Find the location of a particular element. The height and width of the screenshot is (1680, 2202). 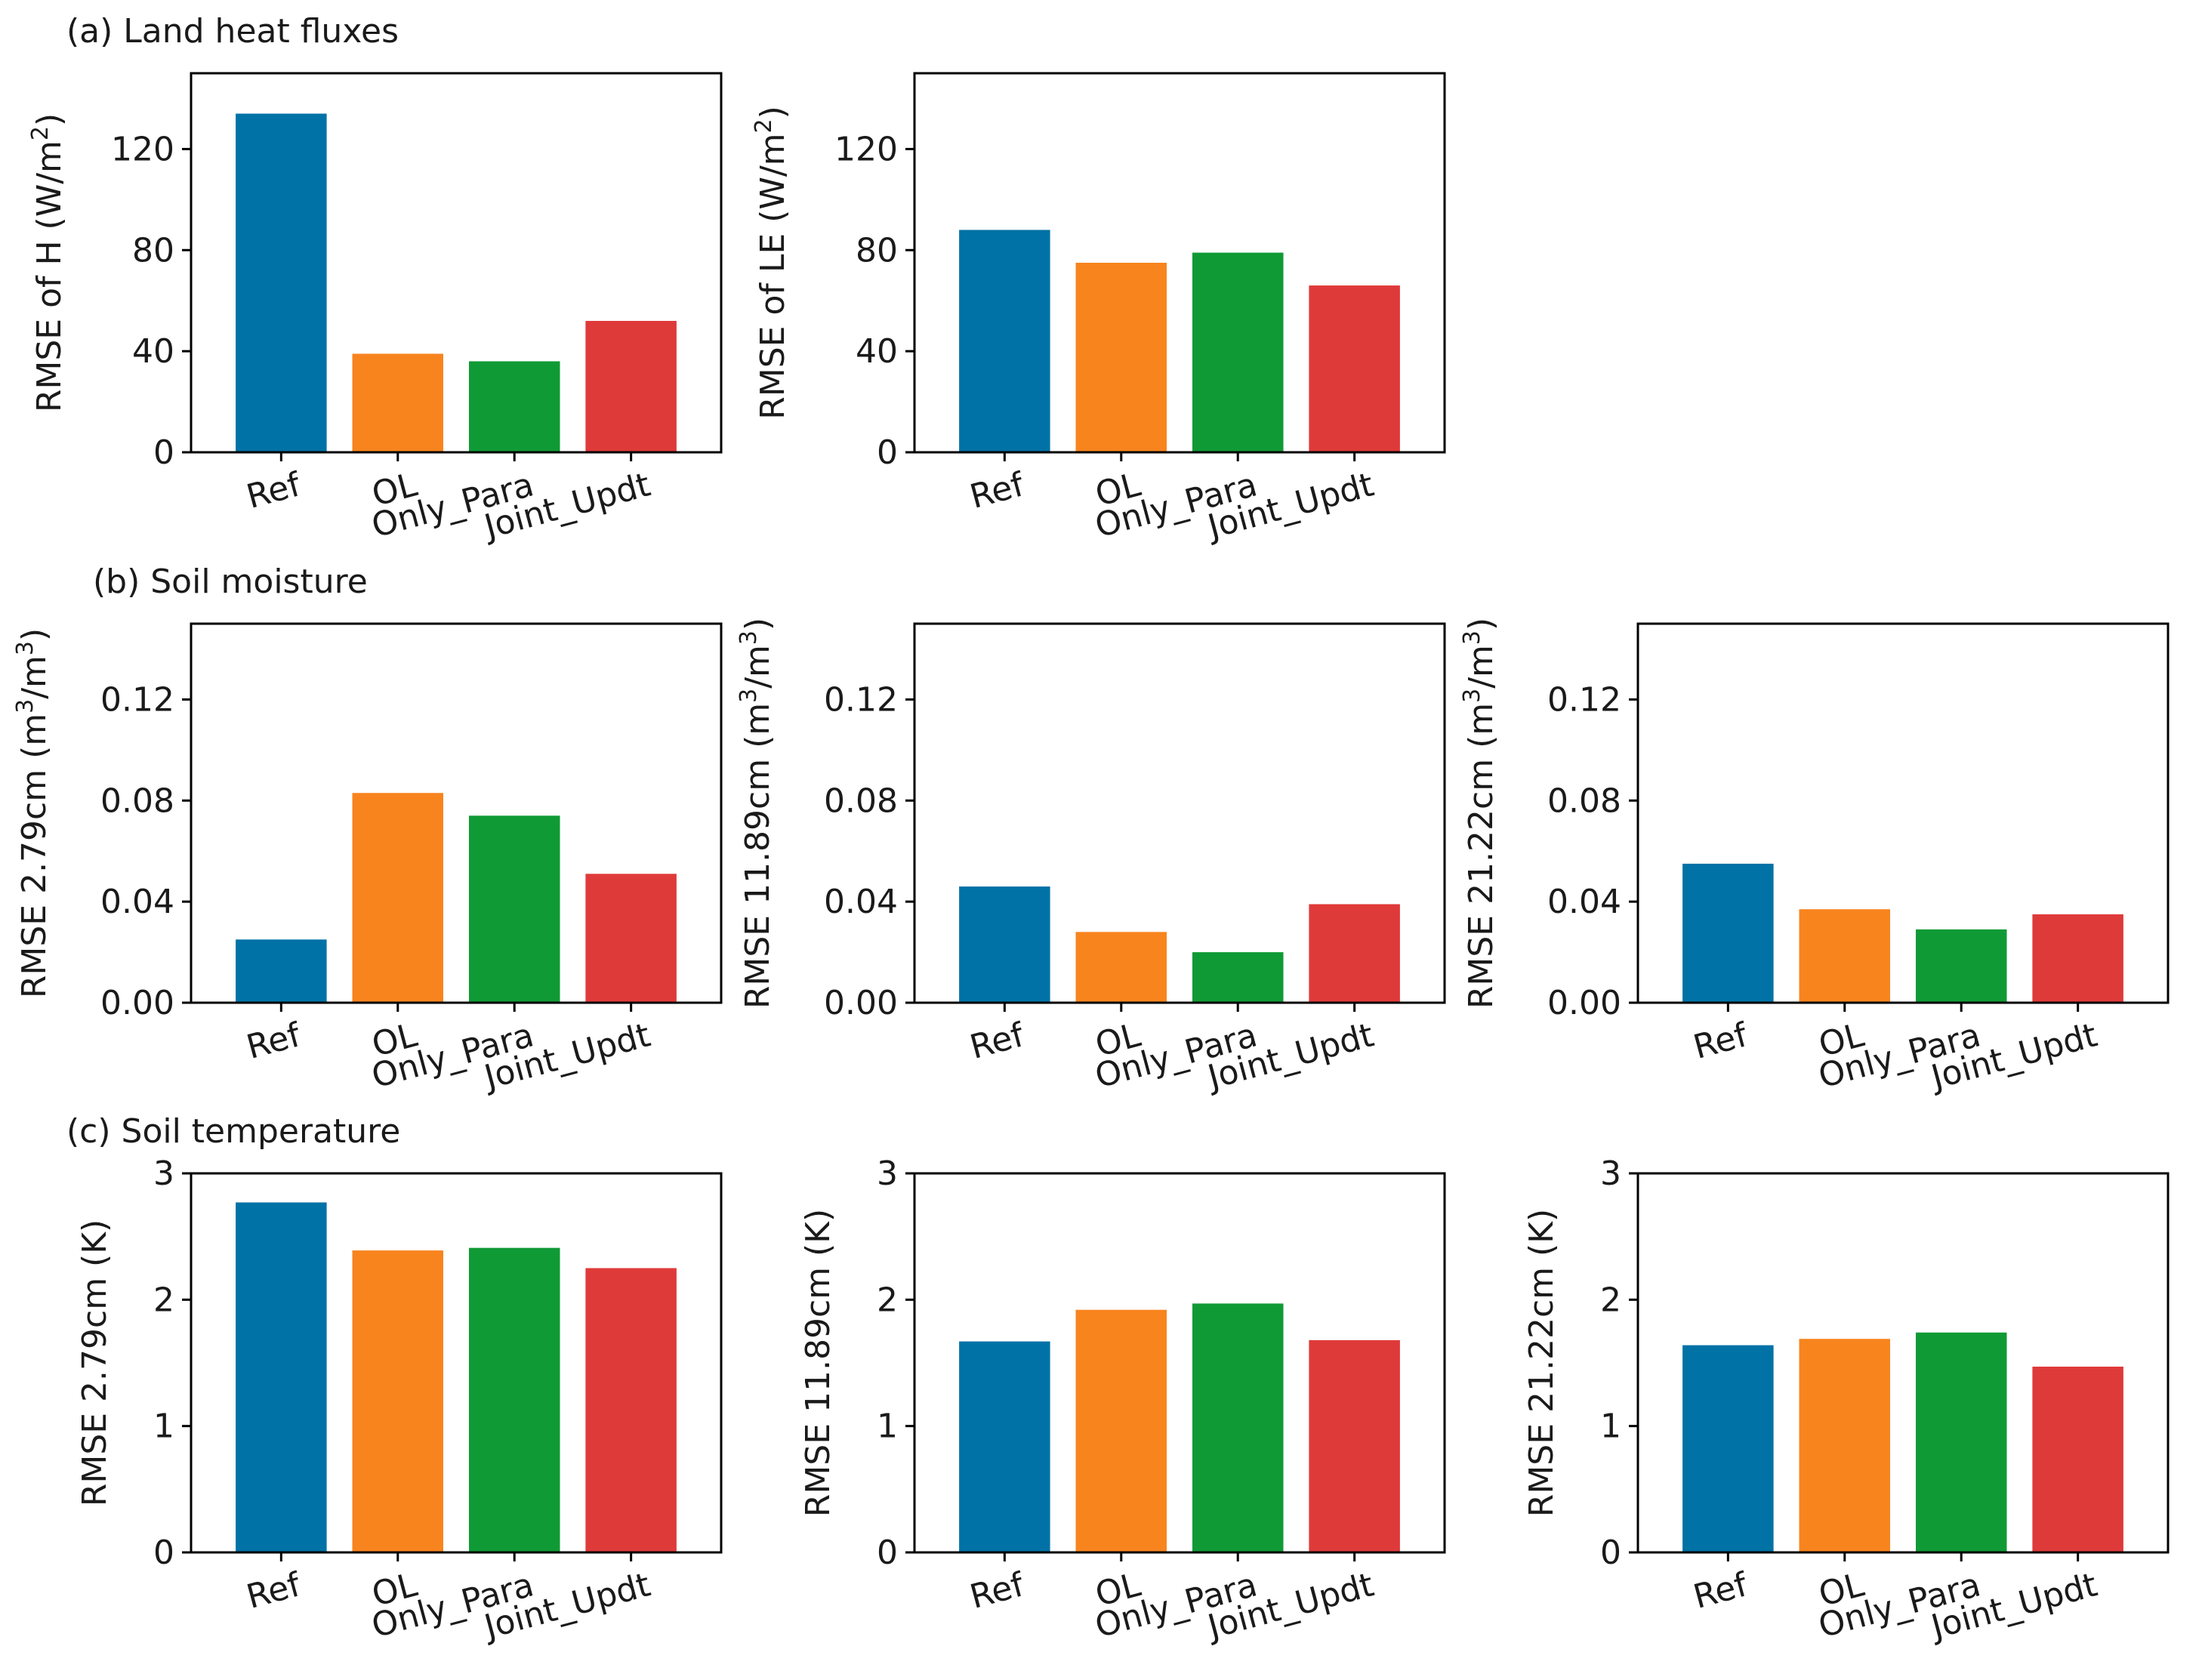

y-axis-label: RMSE 2.79cm (K) is located at coordinates (95, 1362).